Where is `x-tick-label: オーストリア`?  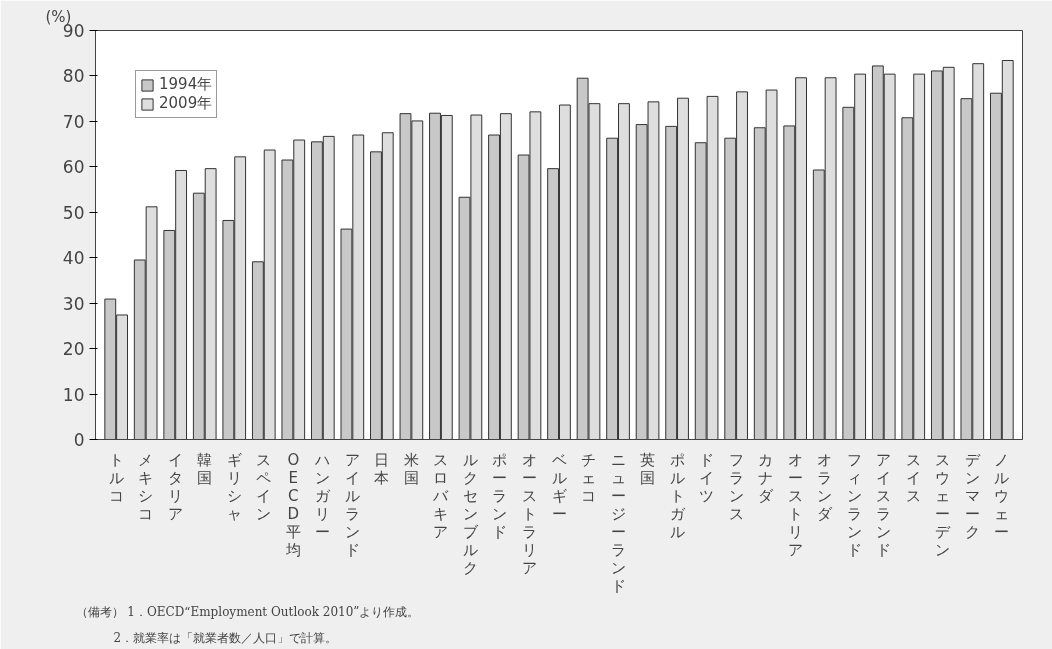 x-tick-label: オーストリア is located at coordinates (795, 504).